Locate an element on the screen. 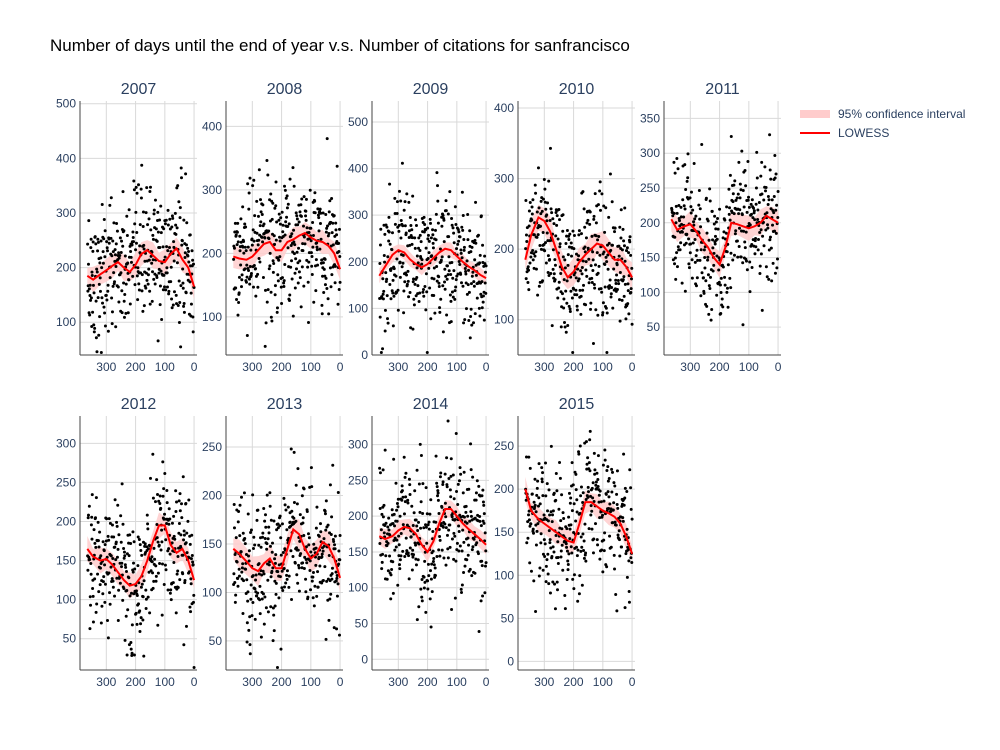 The height and width of the screenshot is (750, 1000). x-tick-label: 300 is located at coordinates (544, 682).